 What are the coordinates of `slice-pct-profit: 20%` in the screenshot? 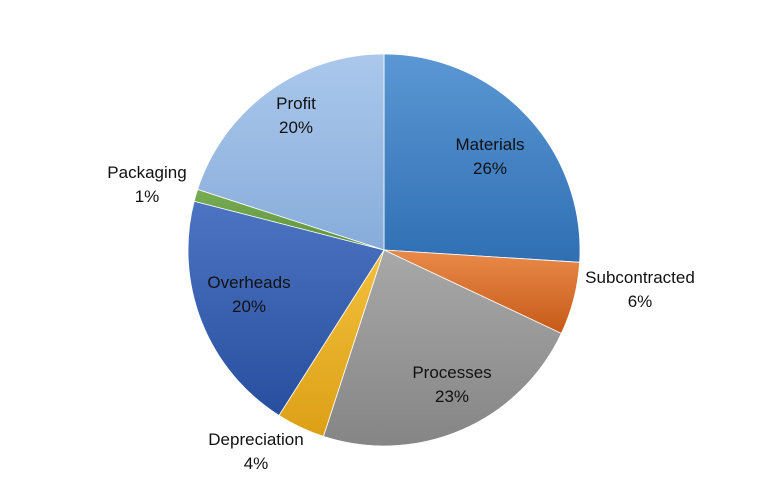 It's located at (296, 127).